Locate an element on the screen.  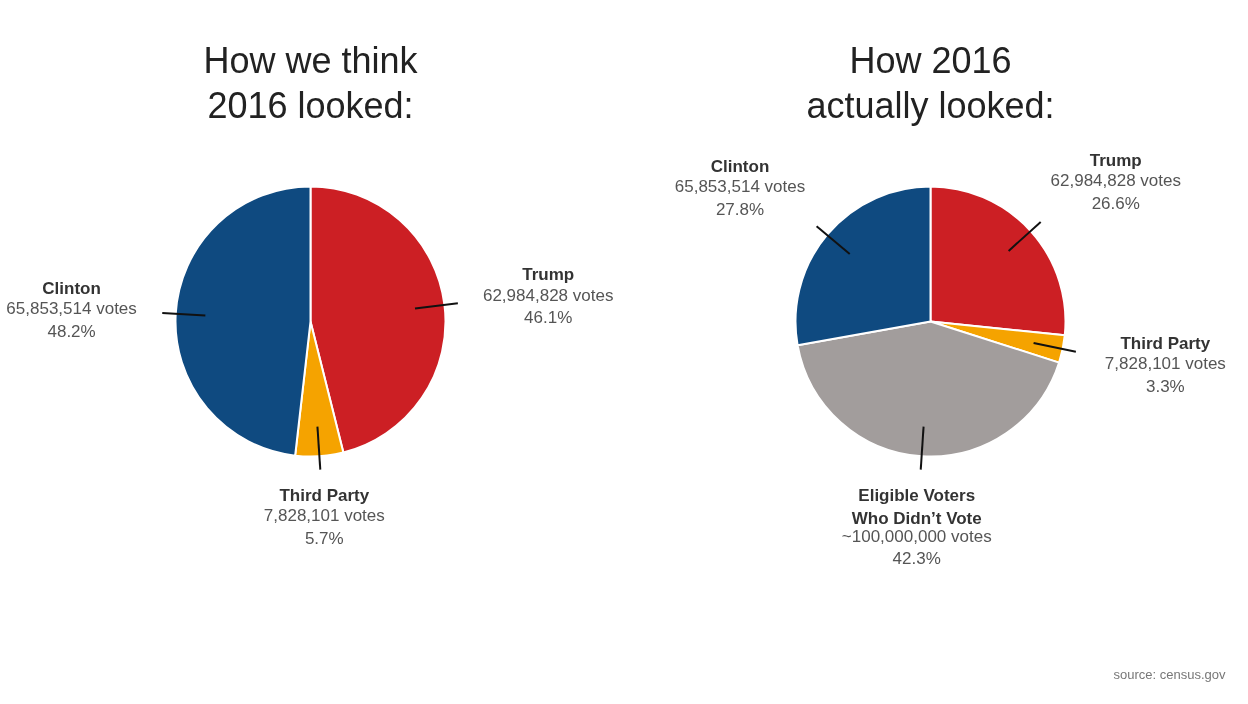
data-label: 65,853,514 votes 48.2% is located at coordinates (71, 320).